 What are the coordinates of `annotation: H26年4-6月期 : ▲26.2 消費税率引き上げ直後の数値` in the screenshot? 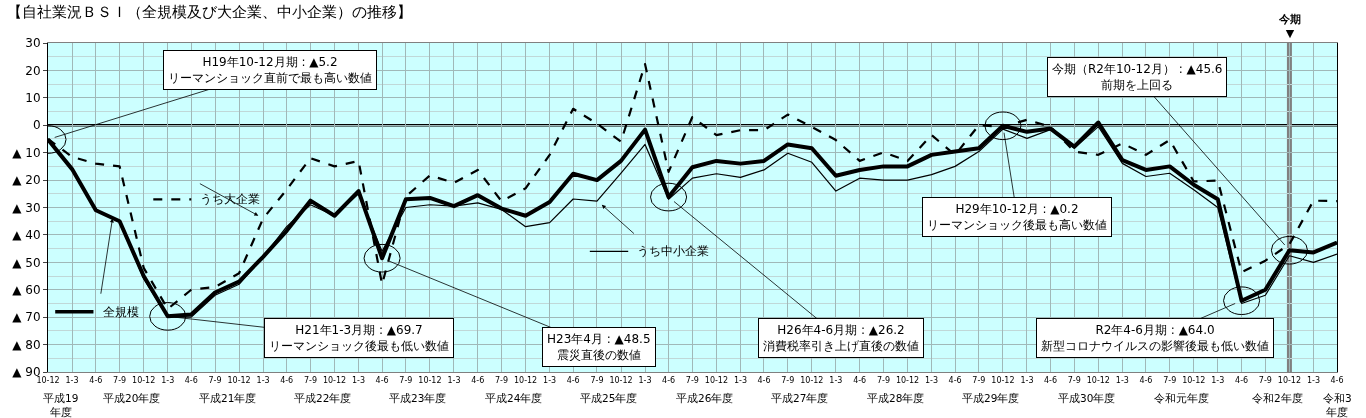 It's located at (841, 338).